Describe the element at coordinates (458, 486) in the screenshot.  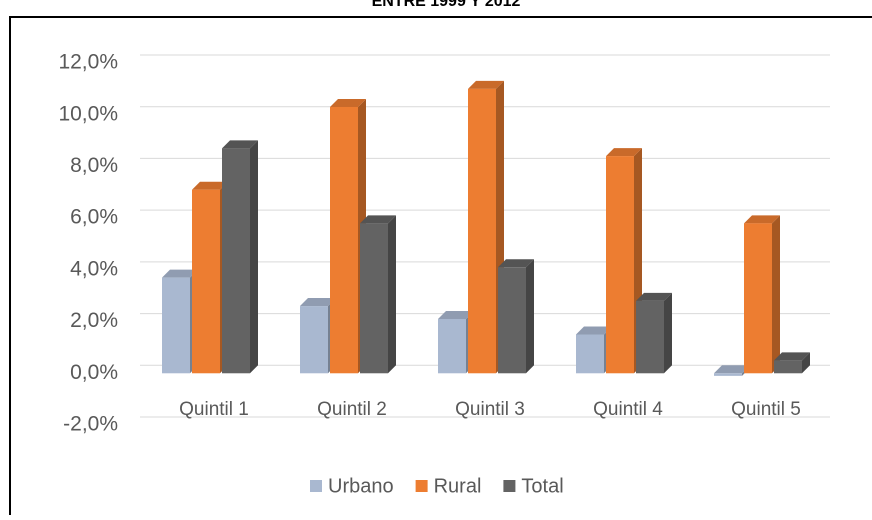
I see `legend-label: Rural` at that location.